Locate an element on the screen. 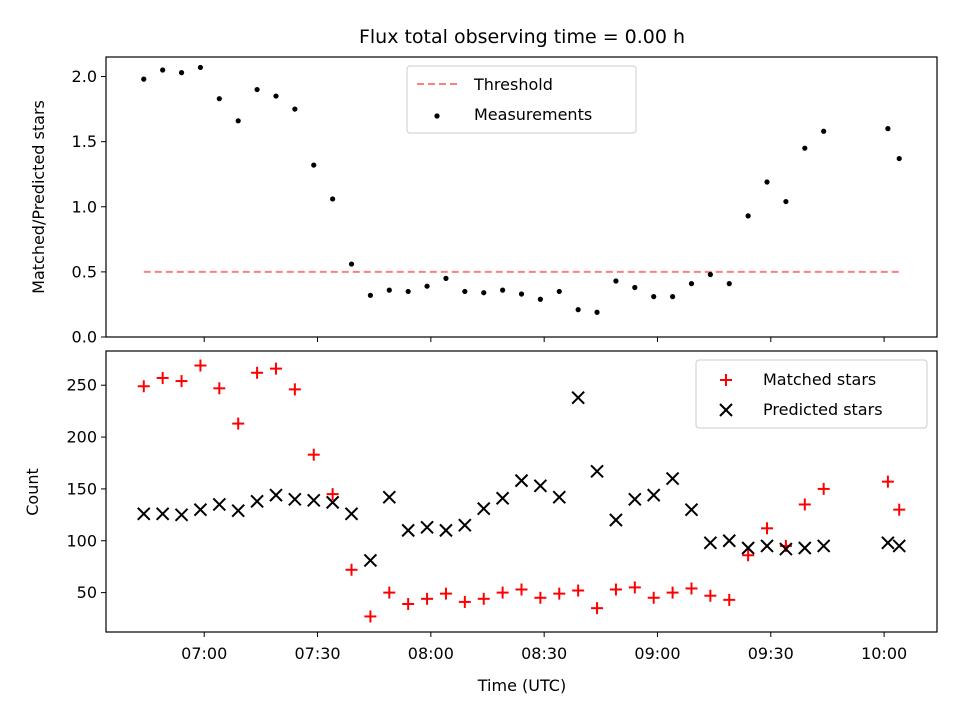 The image size is (960, 720). legend-predicted-swatch is located at coordinates (726, 410).